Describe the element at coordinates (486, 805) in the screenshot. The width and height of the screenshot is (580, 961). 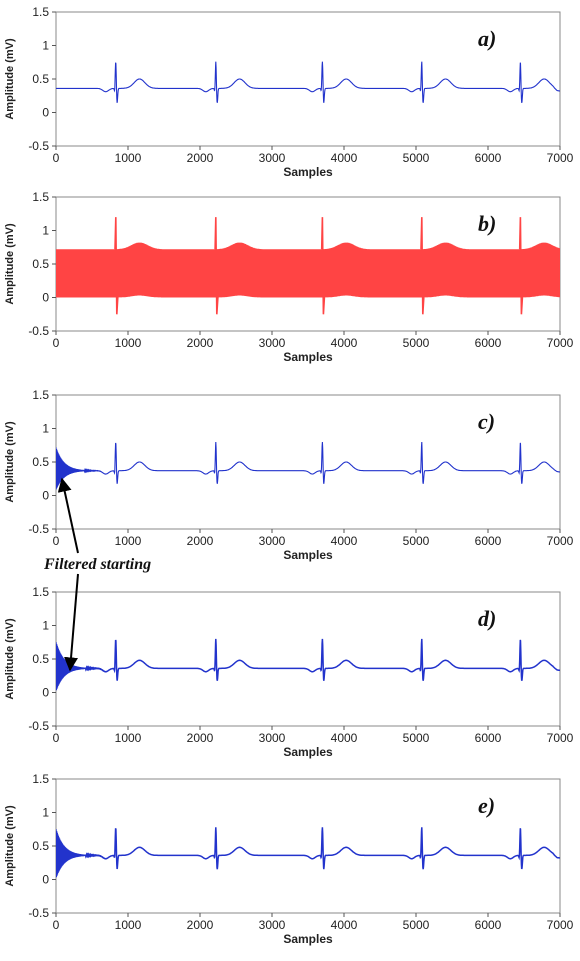
I see `panel-label: e)` at that location.